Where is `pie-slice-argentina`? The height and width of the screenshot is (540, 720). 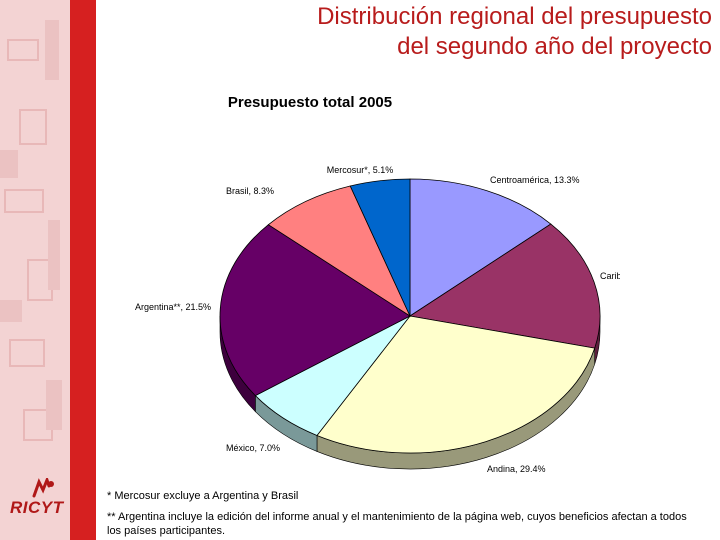
pie-slice-argentina is located at coordinates (315, 310).